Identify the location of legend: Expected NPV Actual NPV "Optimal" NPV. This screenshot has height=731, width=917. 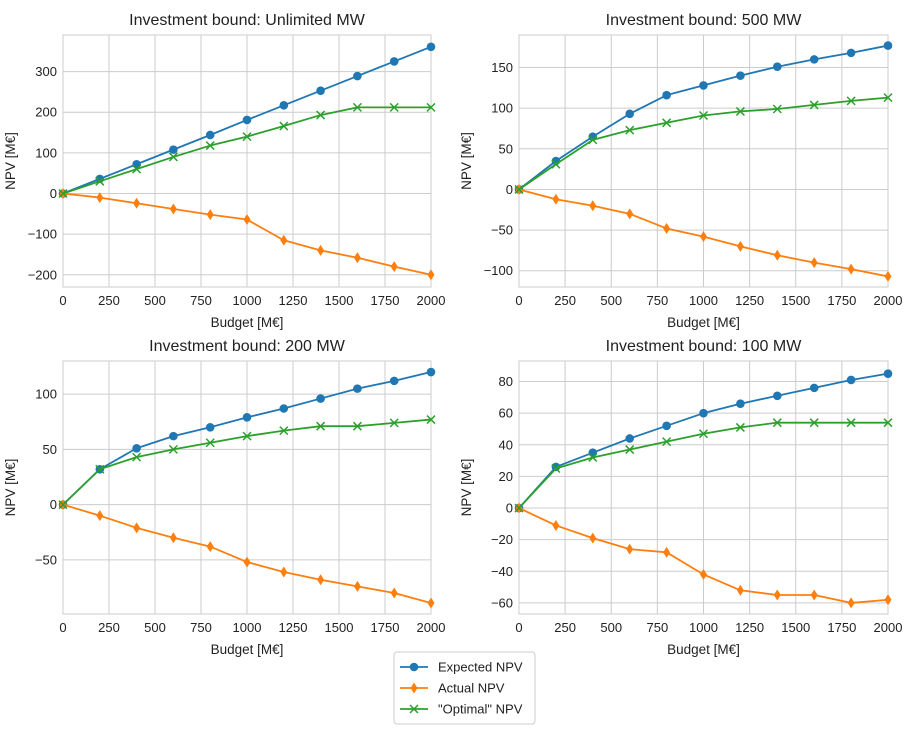
(464, 688).